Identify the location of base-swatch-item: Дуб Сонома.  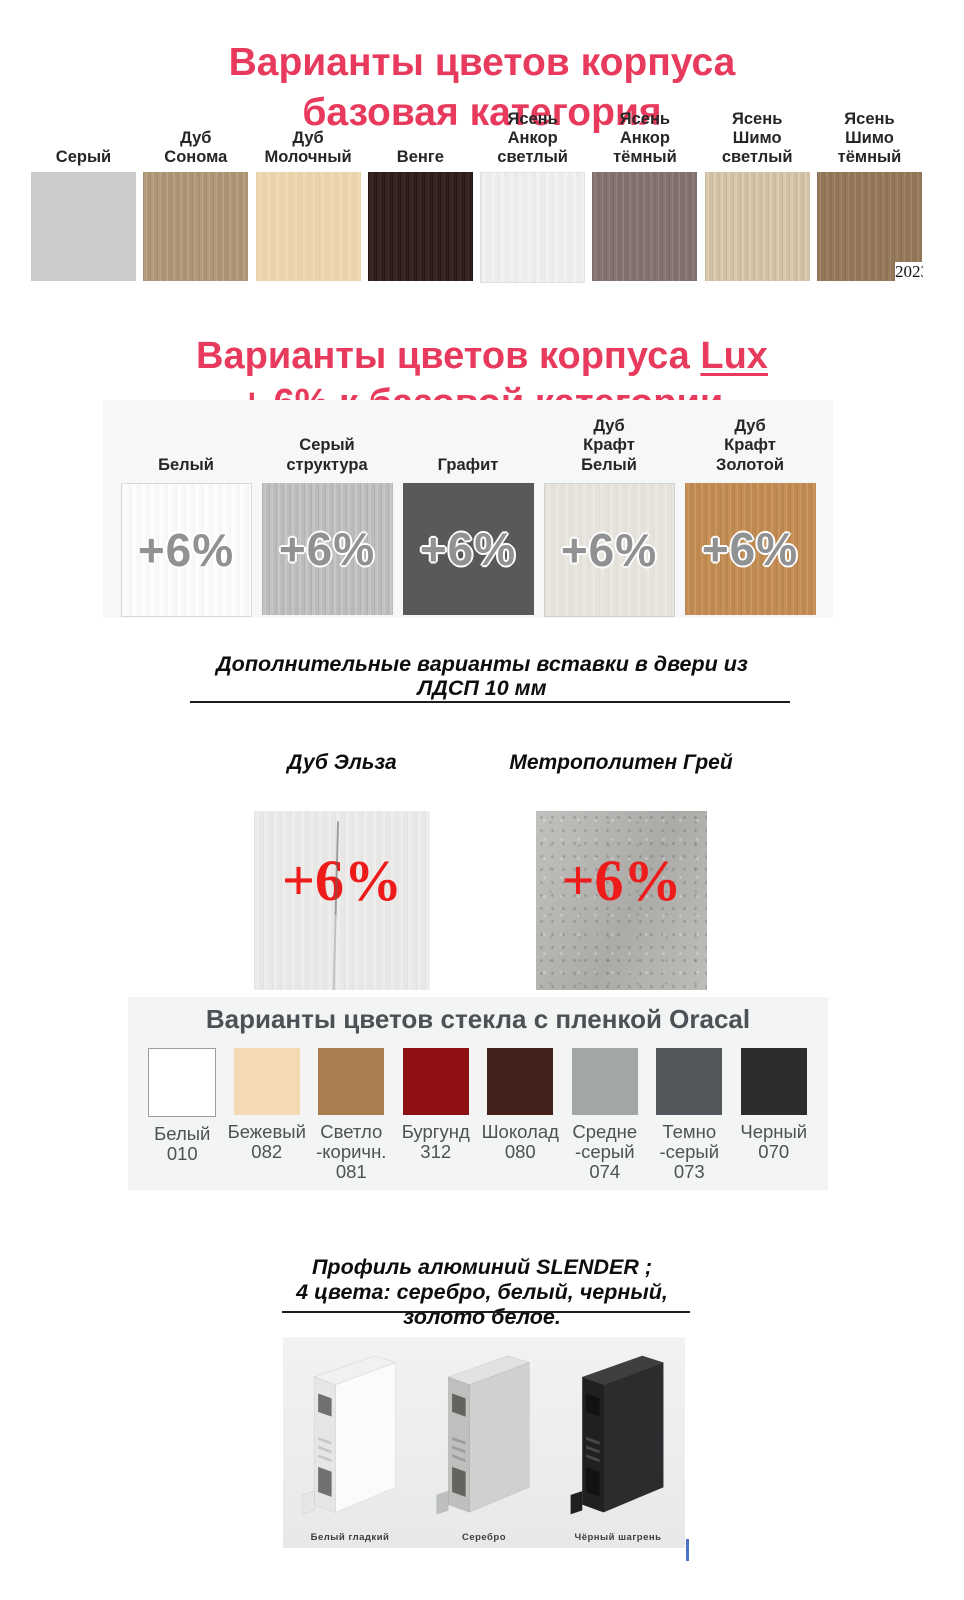
(196, 196).